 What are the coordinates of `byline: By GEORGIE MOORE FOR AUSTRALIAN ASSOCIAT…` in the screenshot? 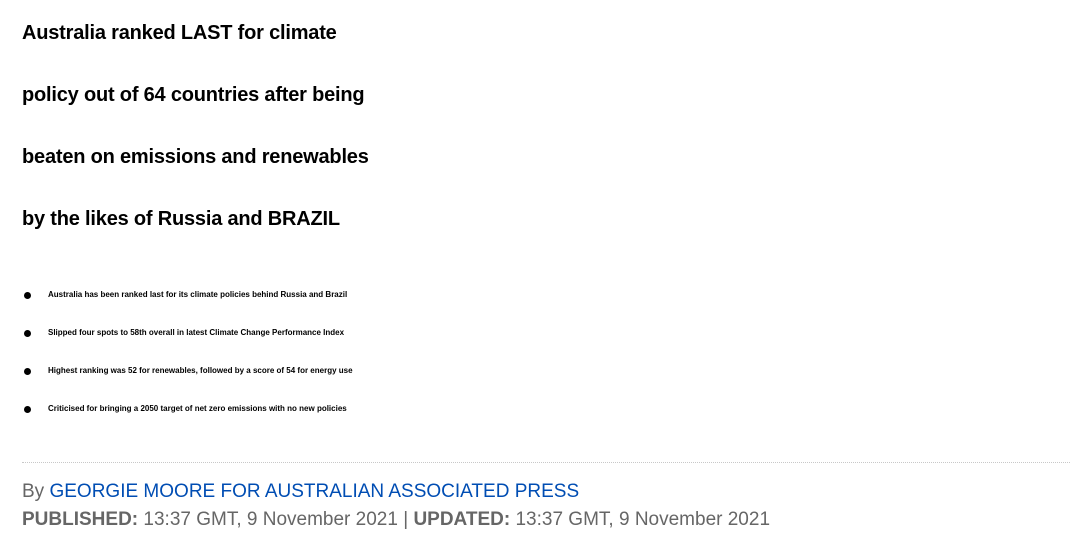 It's located at (300, 492).